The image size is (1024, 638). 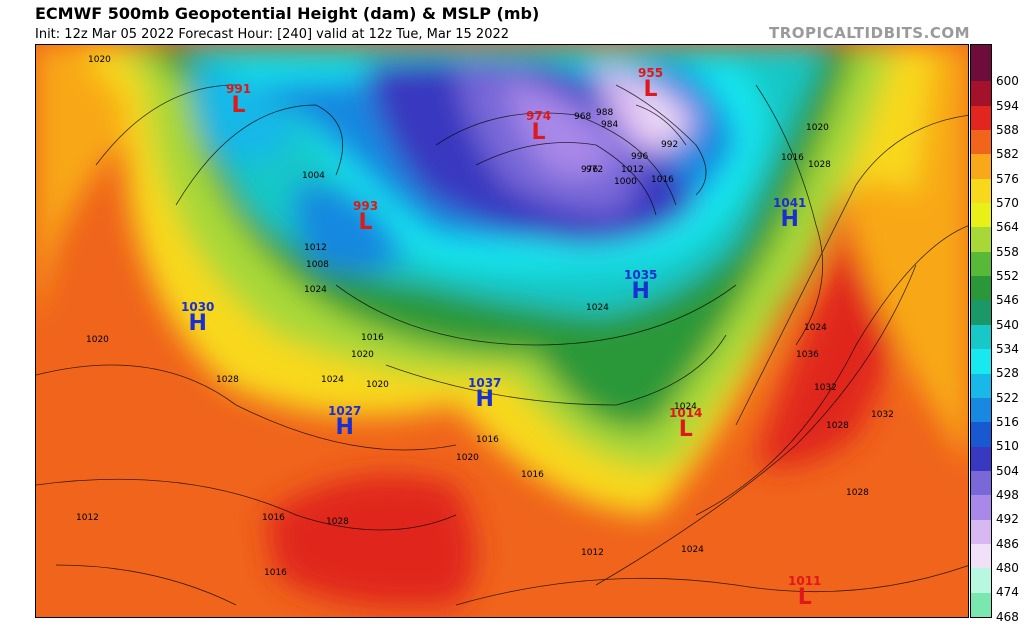 What do you see at coordinates (686, 413) in the screenshot?
I see `pressure-value: 1014` at bounding box center [686, 413].